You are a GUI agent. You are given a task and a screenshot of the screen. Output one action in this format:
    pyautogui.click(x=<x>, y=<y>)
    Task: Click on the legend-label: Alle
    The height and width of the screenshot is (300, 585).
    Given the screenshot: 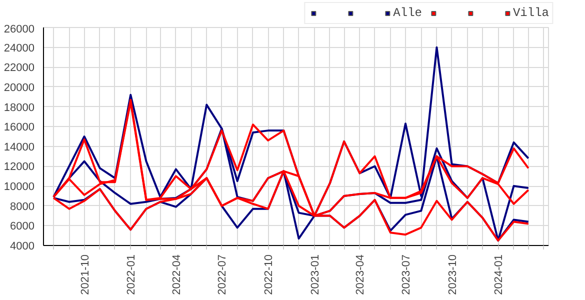 What is the action you would take?
    pyautogui.click(x=407, y=13)
    